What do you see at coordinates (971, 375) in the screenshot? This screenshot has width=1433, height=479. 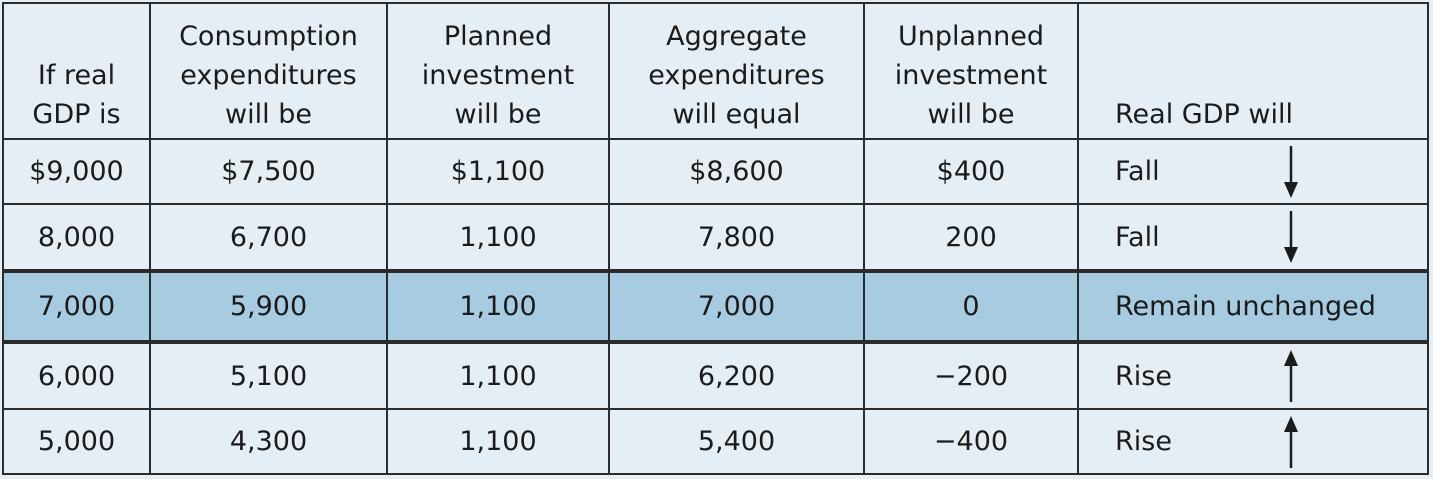 I see `cell-unplanned-investment: −200` at bounding box center [971, 375].